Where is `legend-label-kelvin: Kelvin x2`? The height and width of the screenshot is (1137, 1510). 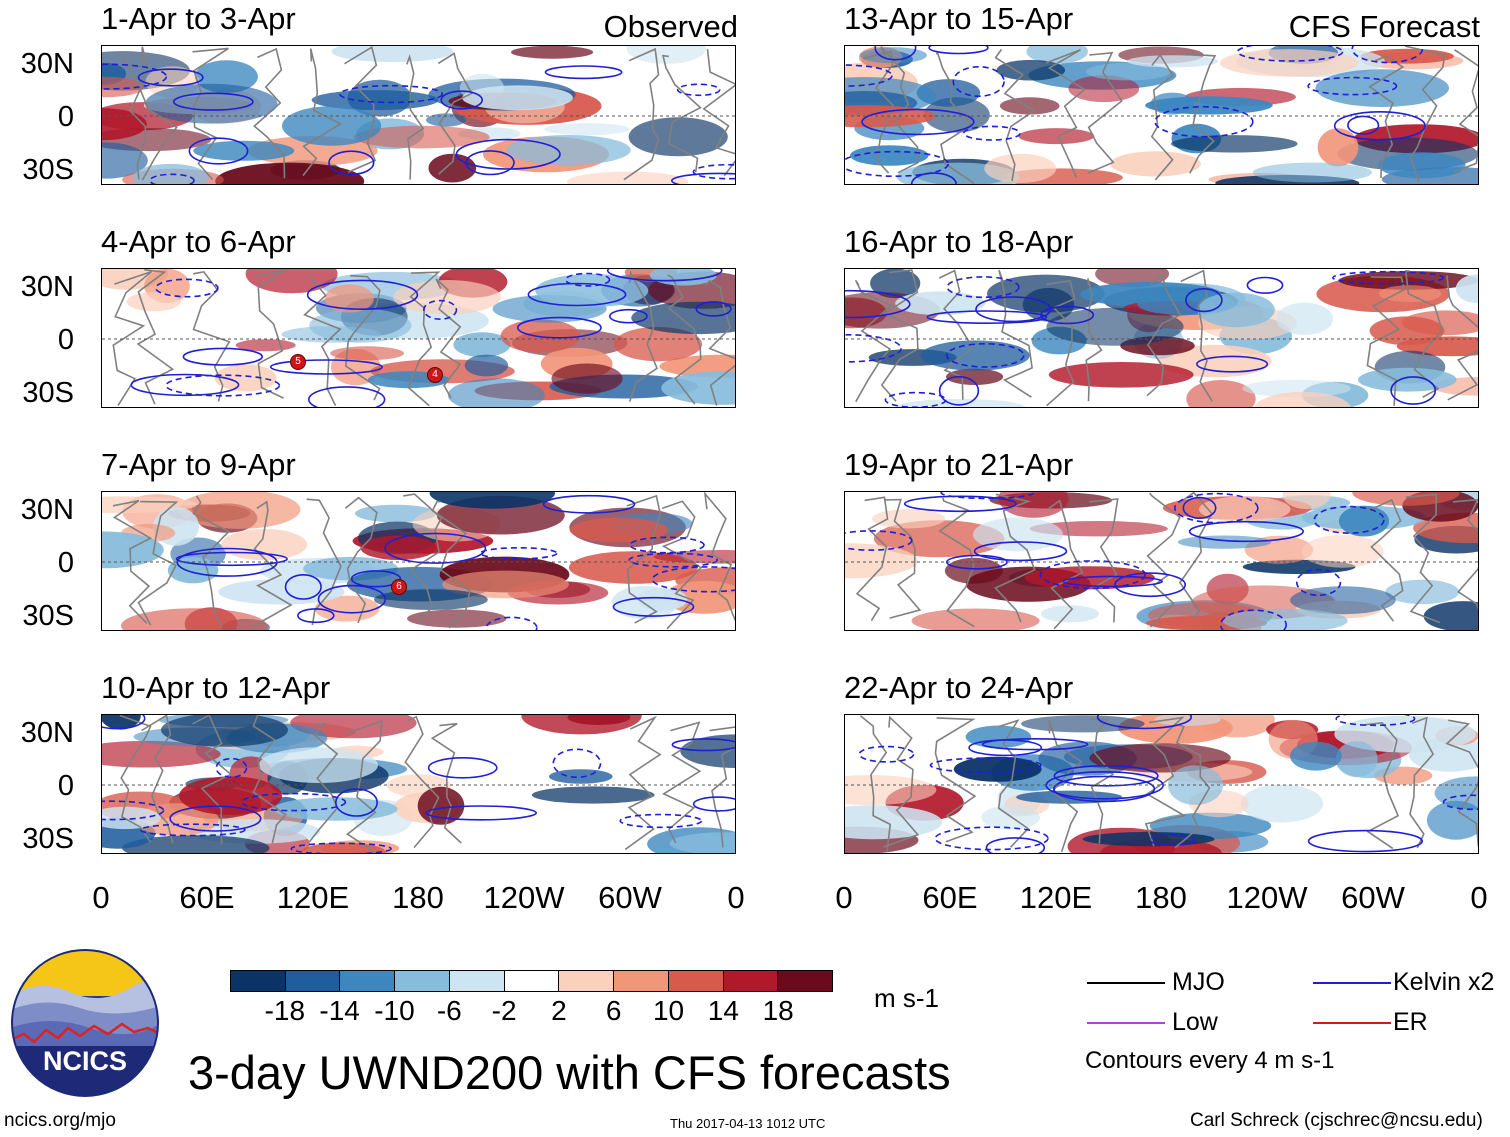
legend-label-kelvin: Kelvin x2 is located at coordinates (1444, 982).